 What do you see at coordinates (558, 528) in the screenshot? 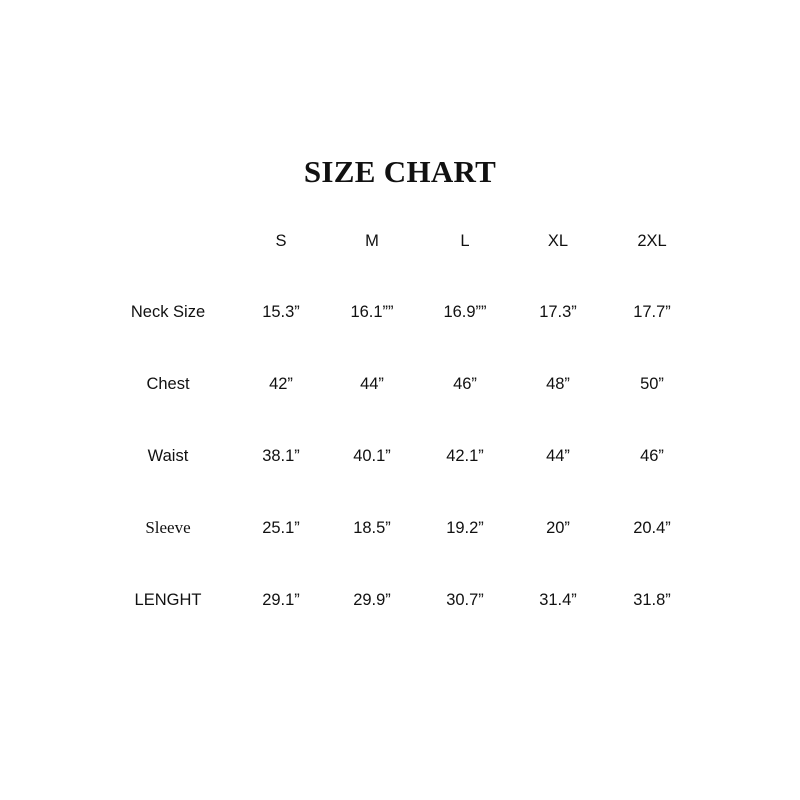
I see `table-cell: 20”` at bounding box center [558, 528].